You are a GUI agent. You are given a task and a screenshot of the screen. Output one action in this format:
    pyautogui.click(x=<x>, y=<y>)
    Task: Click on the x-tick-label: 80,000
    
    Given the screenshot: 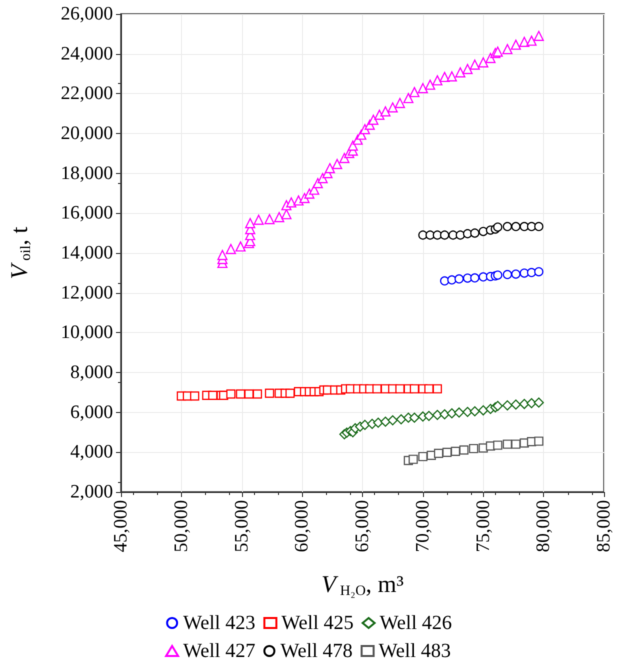 What is the action you would take?
    pyautogui.click(x=543, y=526)
    